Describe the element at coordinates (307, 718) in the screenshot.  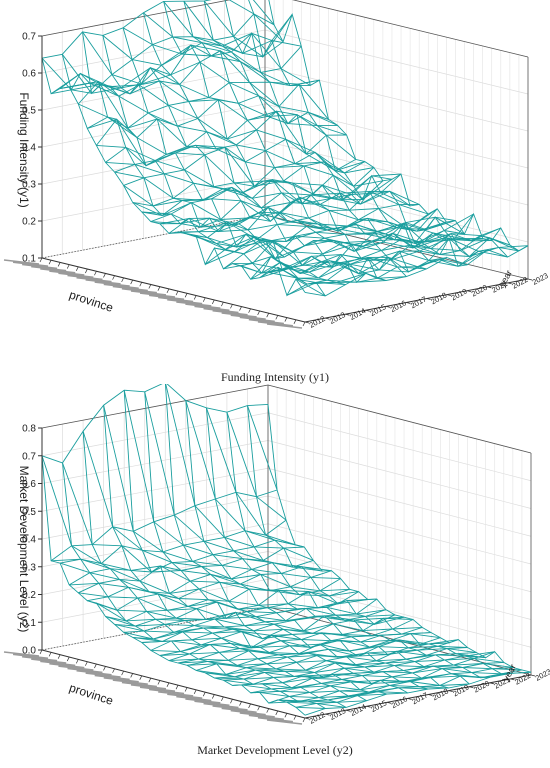
I see `chart2-year-tick` at that location.